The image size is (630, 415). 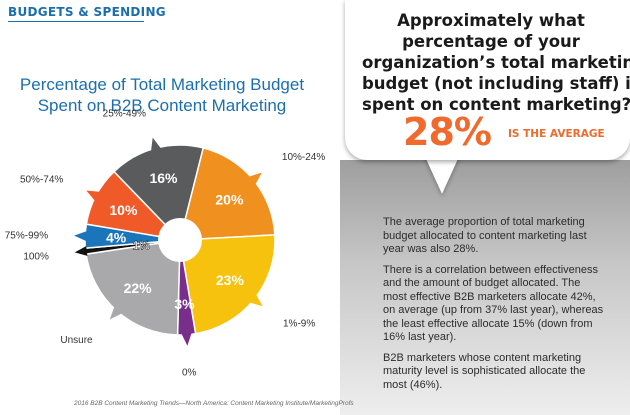 I want to click on average-label: IS THE AVERAGE, so click(x=556, y=134).